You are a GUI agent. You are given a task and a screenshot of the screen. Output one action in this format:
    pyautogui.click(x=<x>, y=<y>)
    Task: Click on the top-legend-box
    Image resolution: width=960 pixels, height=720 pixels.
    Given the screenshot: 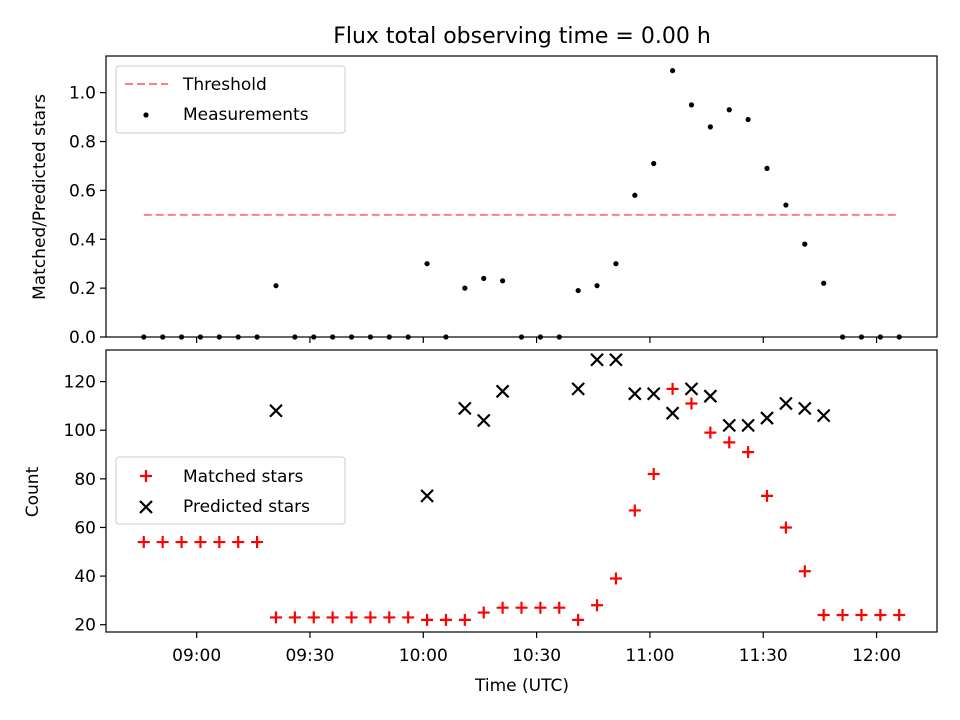 What is the action you would take?
    pyautogui.click(x=230, y=99)
    